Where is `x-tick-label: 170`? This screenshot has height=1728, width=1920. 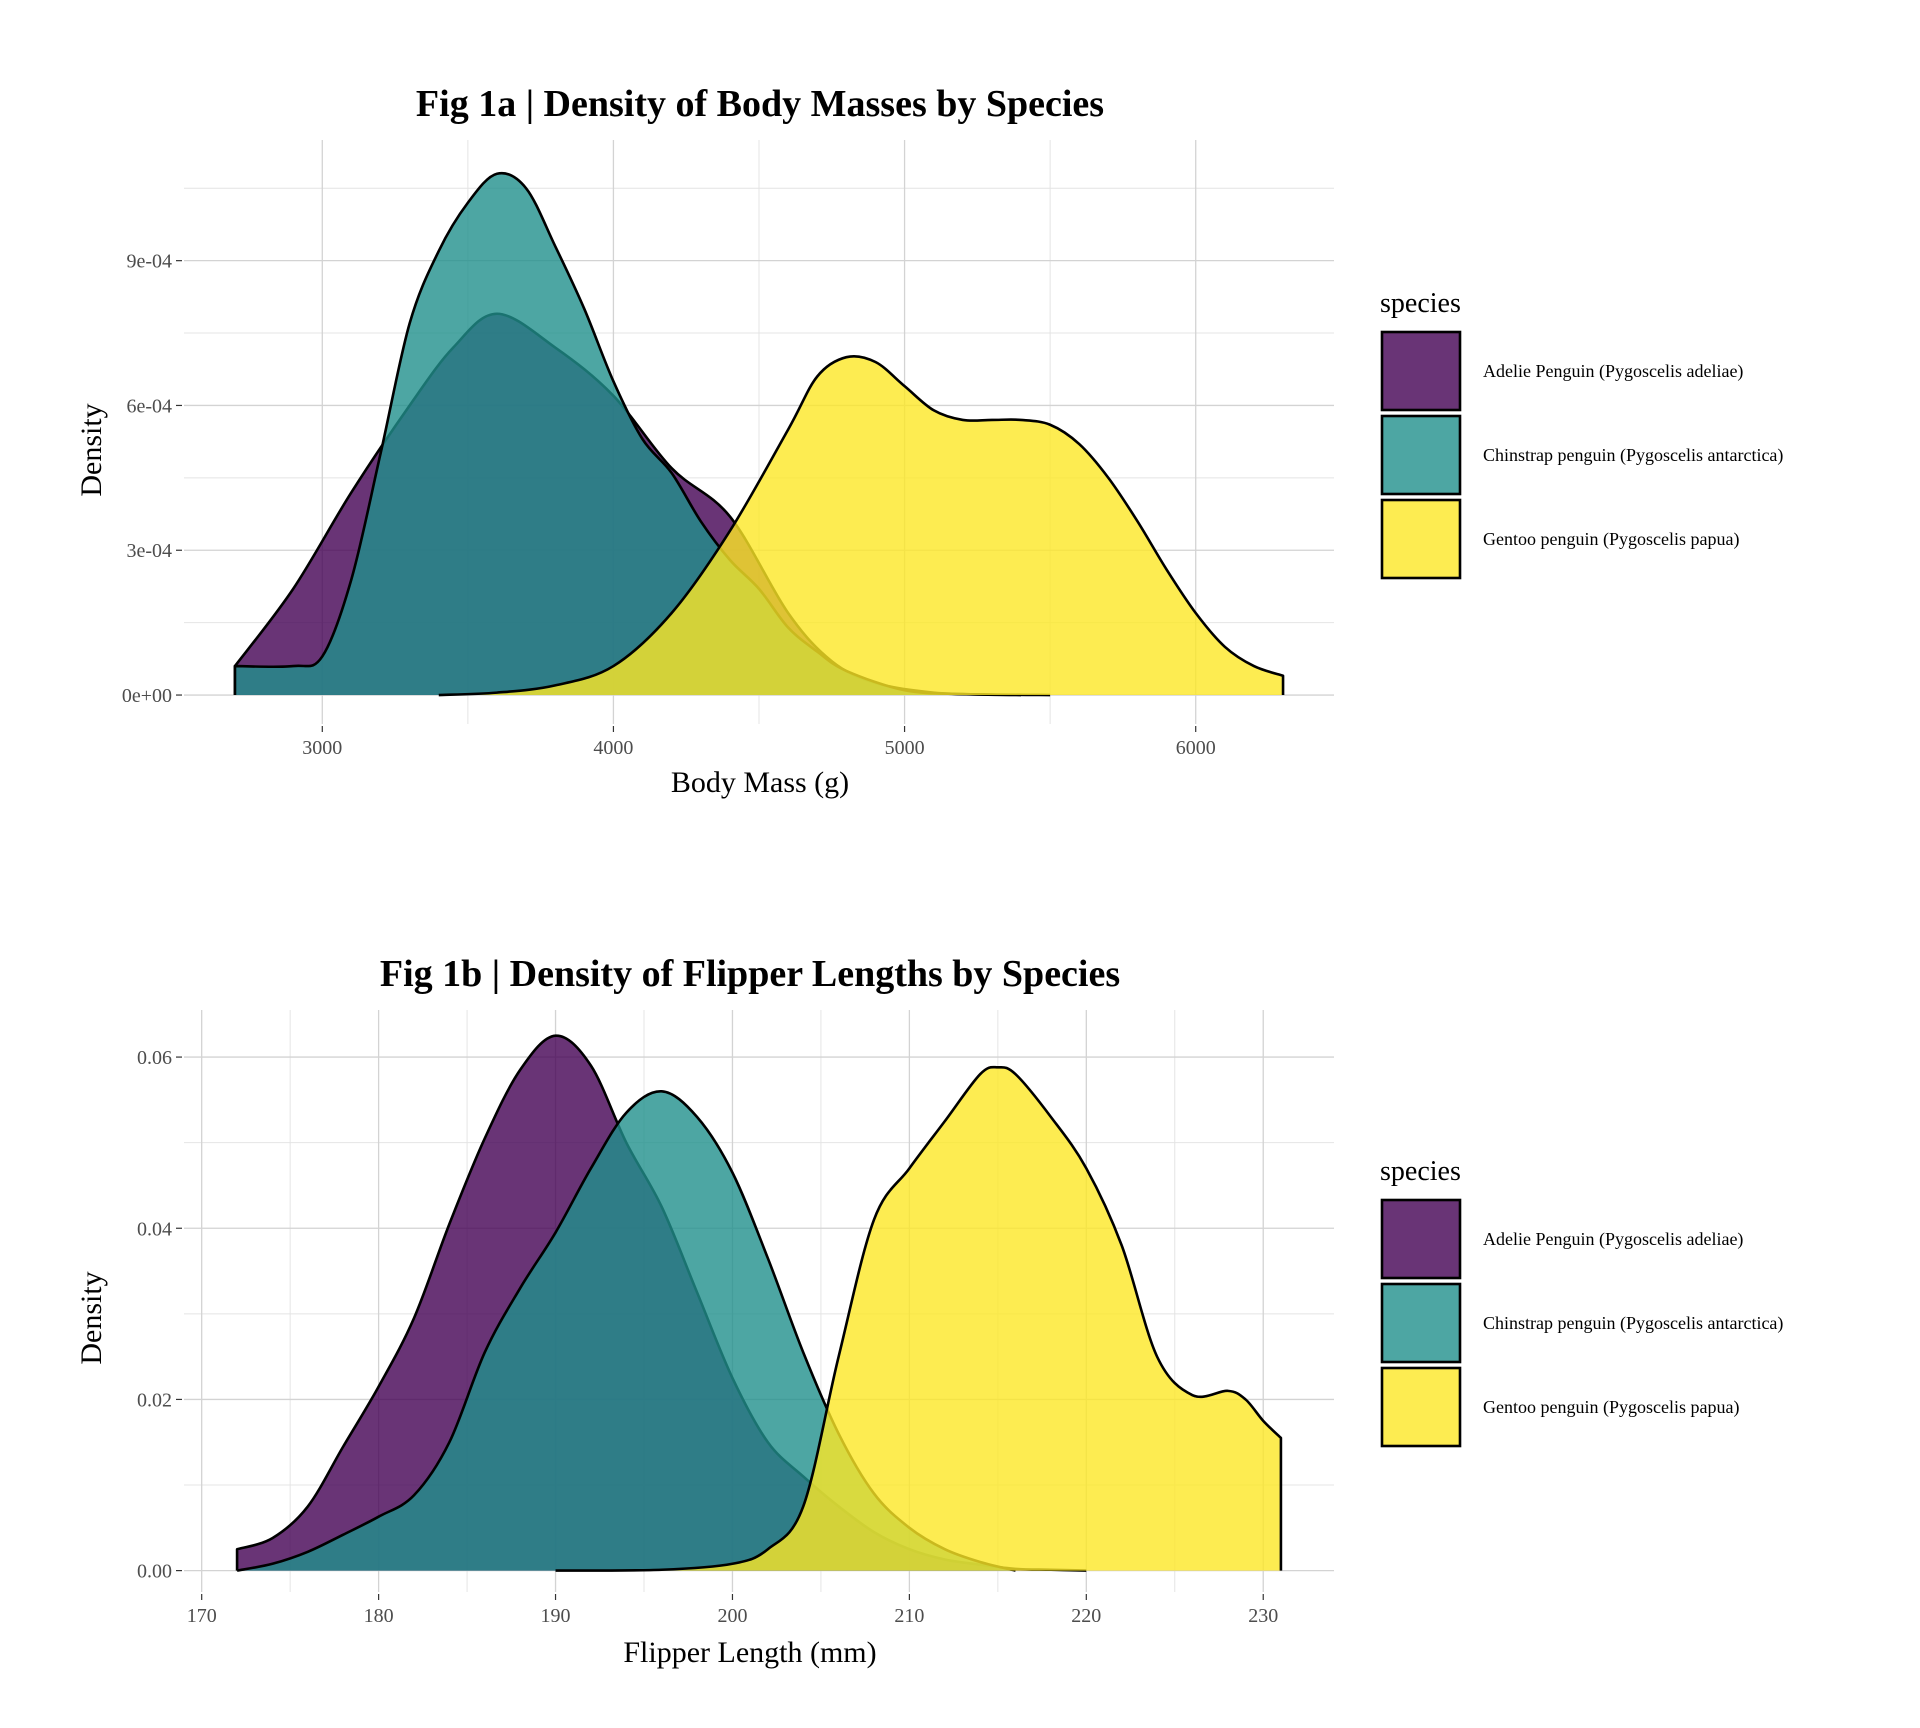 x-tick-label: 170 is located at coordinates (202, 1616).